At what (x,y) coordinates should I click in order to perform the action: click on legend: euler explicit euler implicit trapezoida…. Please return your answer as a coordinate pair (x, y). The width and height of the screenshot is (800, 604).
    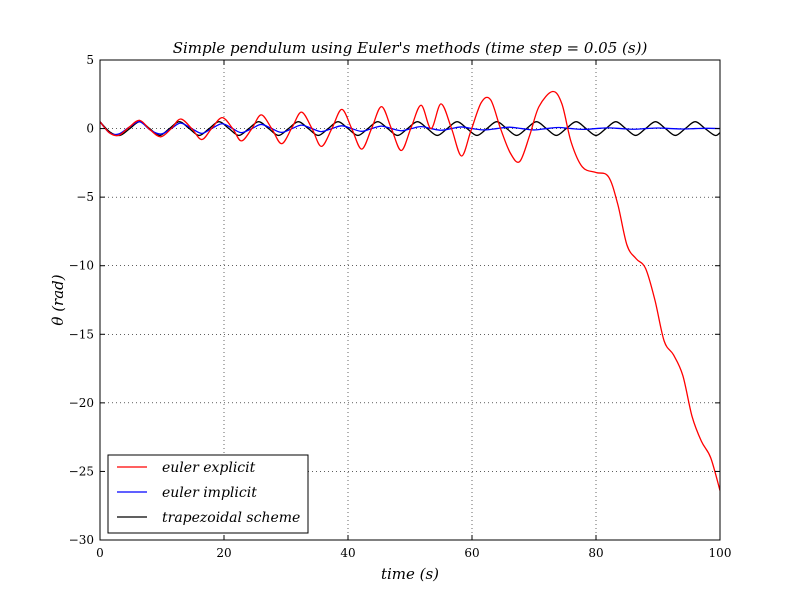
    Looking at the image, I should click on (208, 494).